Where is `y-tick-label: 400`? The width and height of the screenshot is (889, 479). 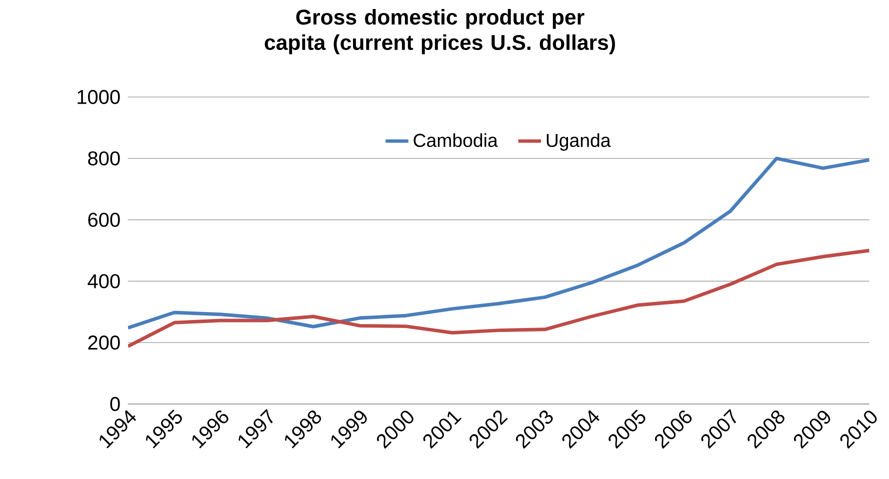 y-tick-label: 400 is located at coordinates (104, 281).